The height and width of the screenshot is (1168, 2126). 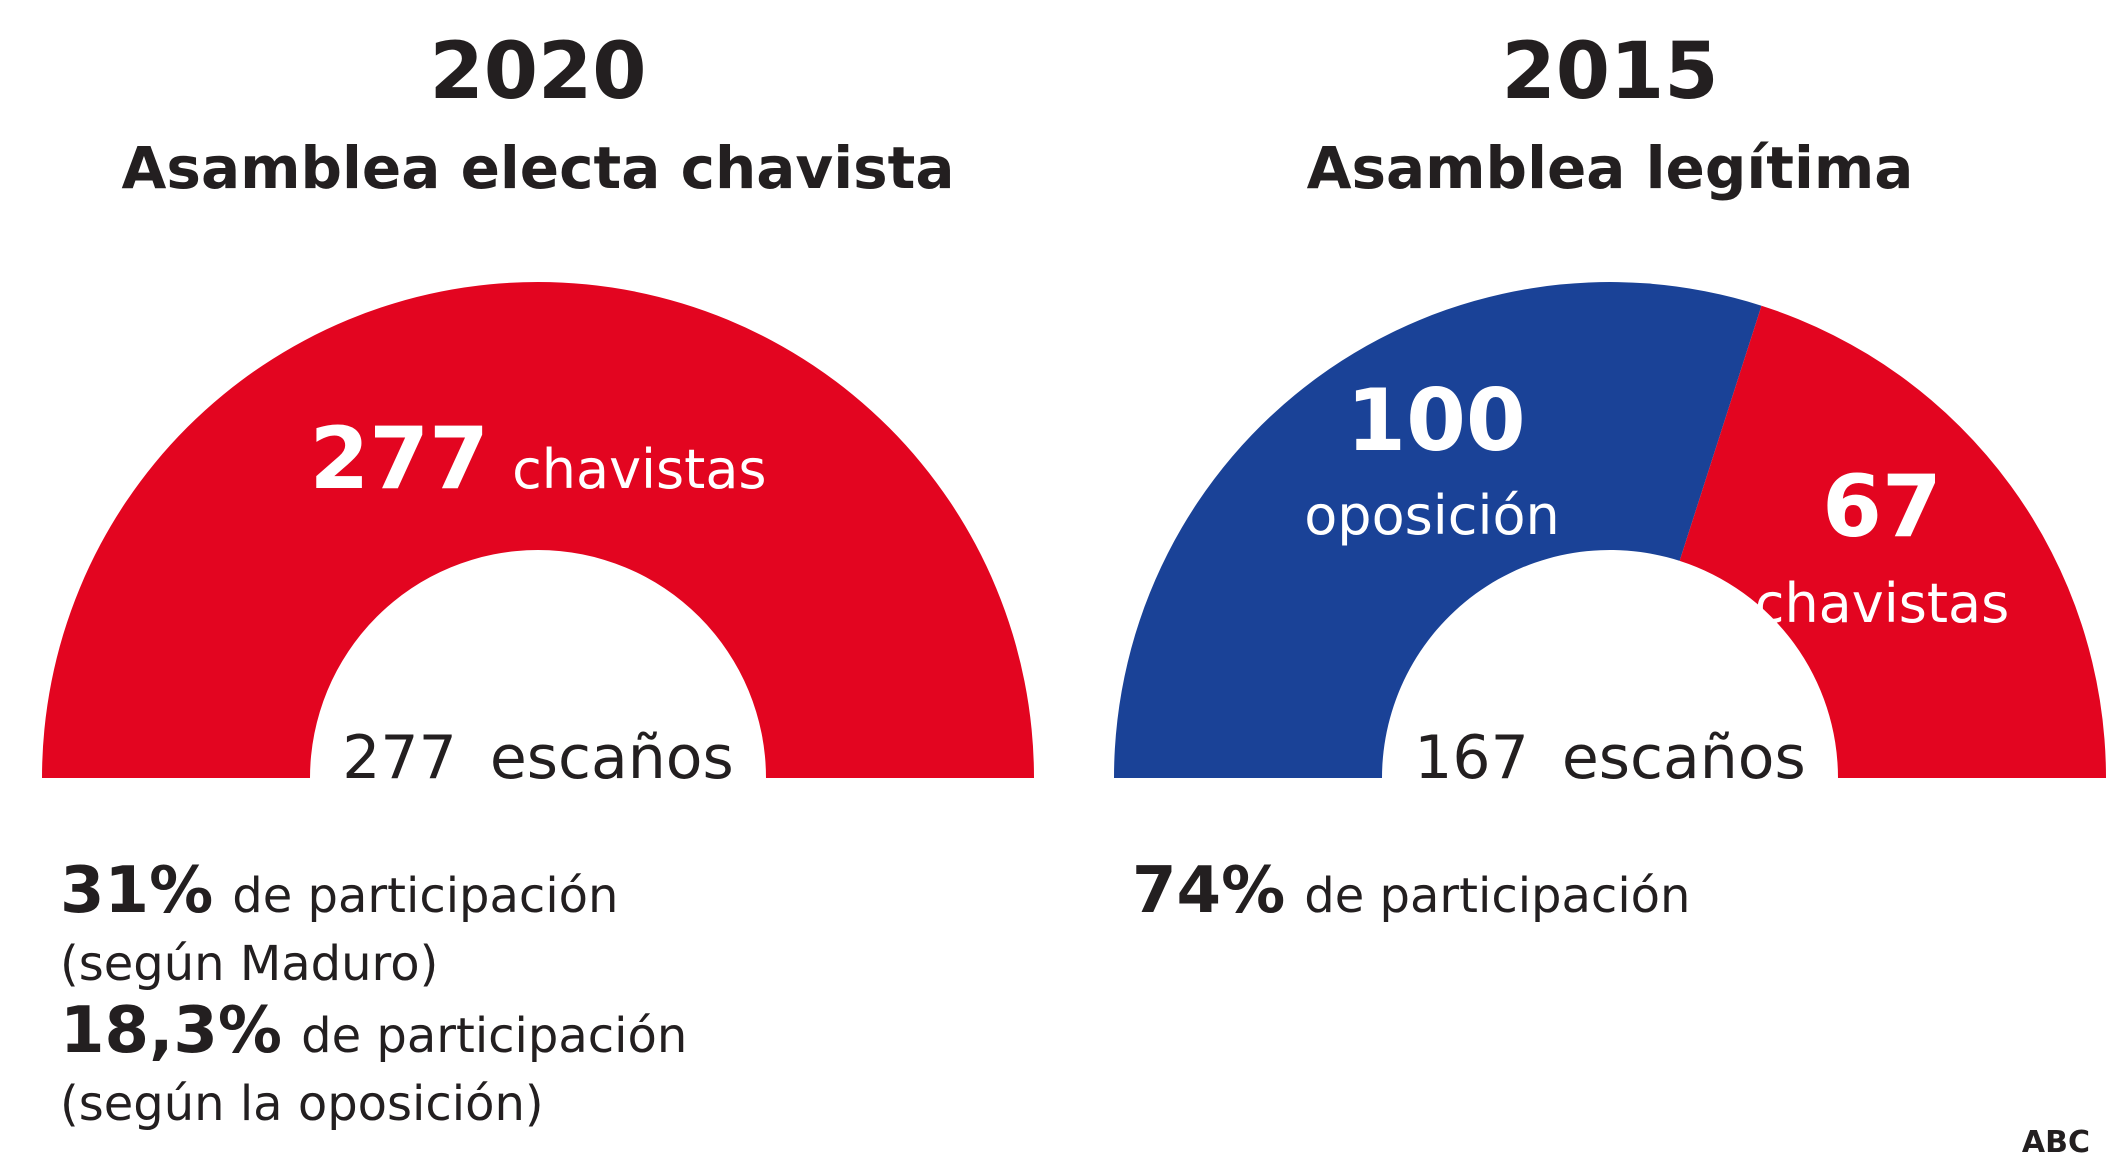 What do you see at coordinates (399, 459) in the screenshot?
I see `slice-value-2020-chavistas: 277` at bounding box center [399, 459].